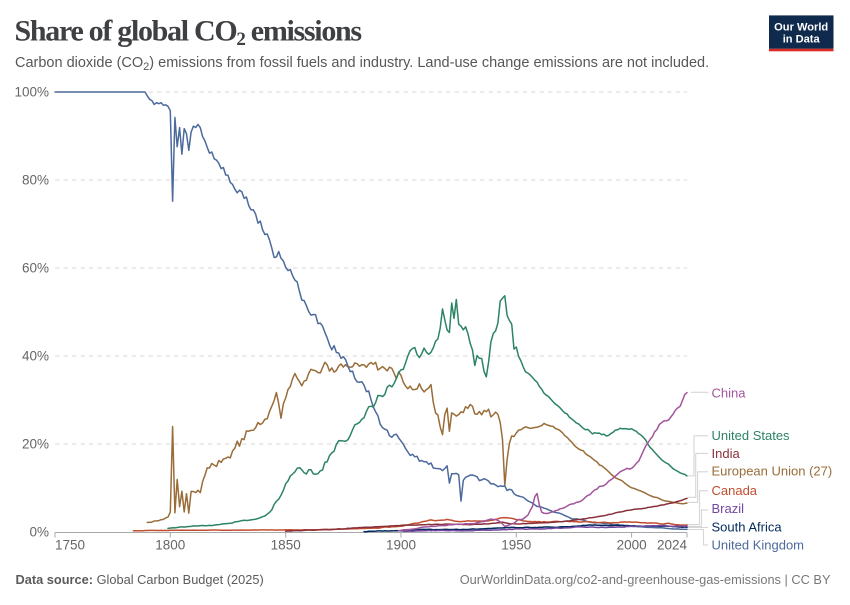  I want to click on svg-text: China, so click(729, 393).